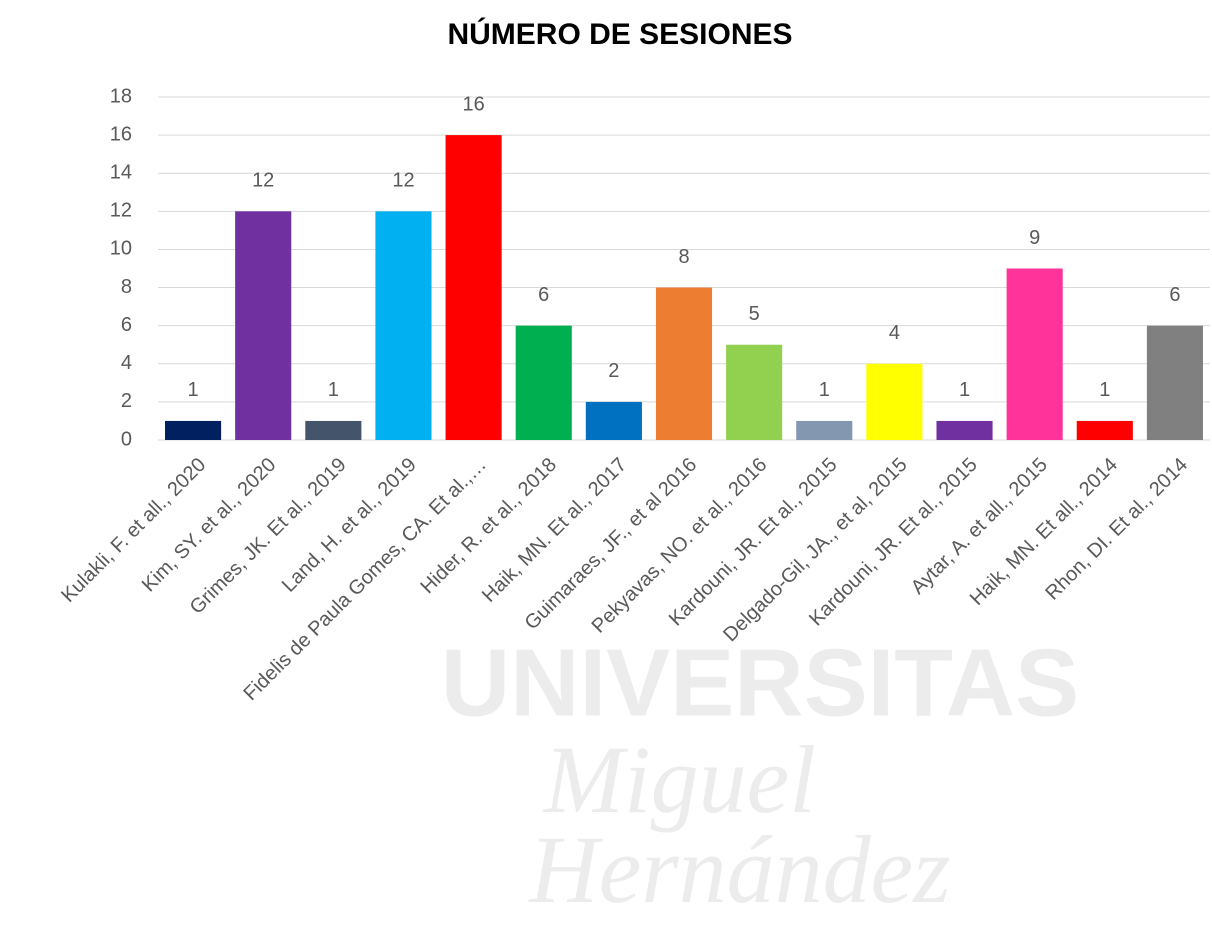  Describe the element at coordinates (209, 525) in the screenshot. I see `x-tick-label: Kim, SY. et al., 2020` at that location.